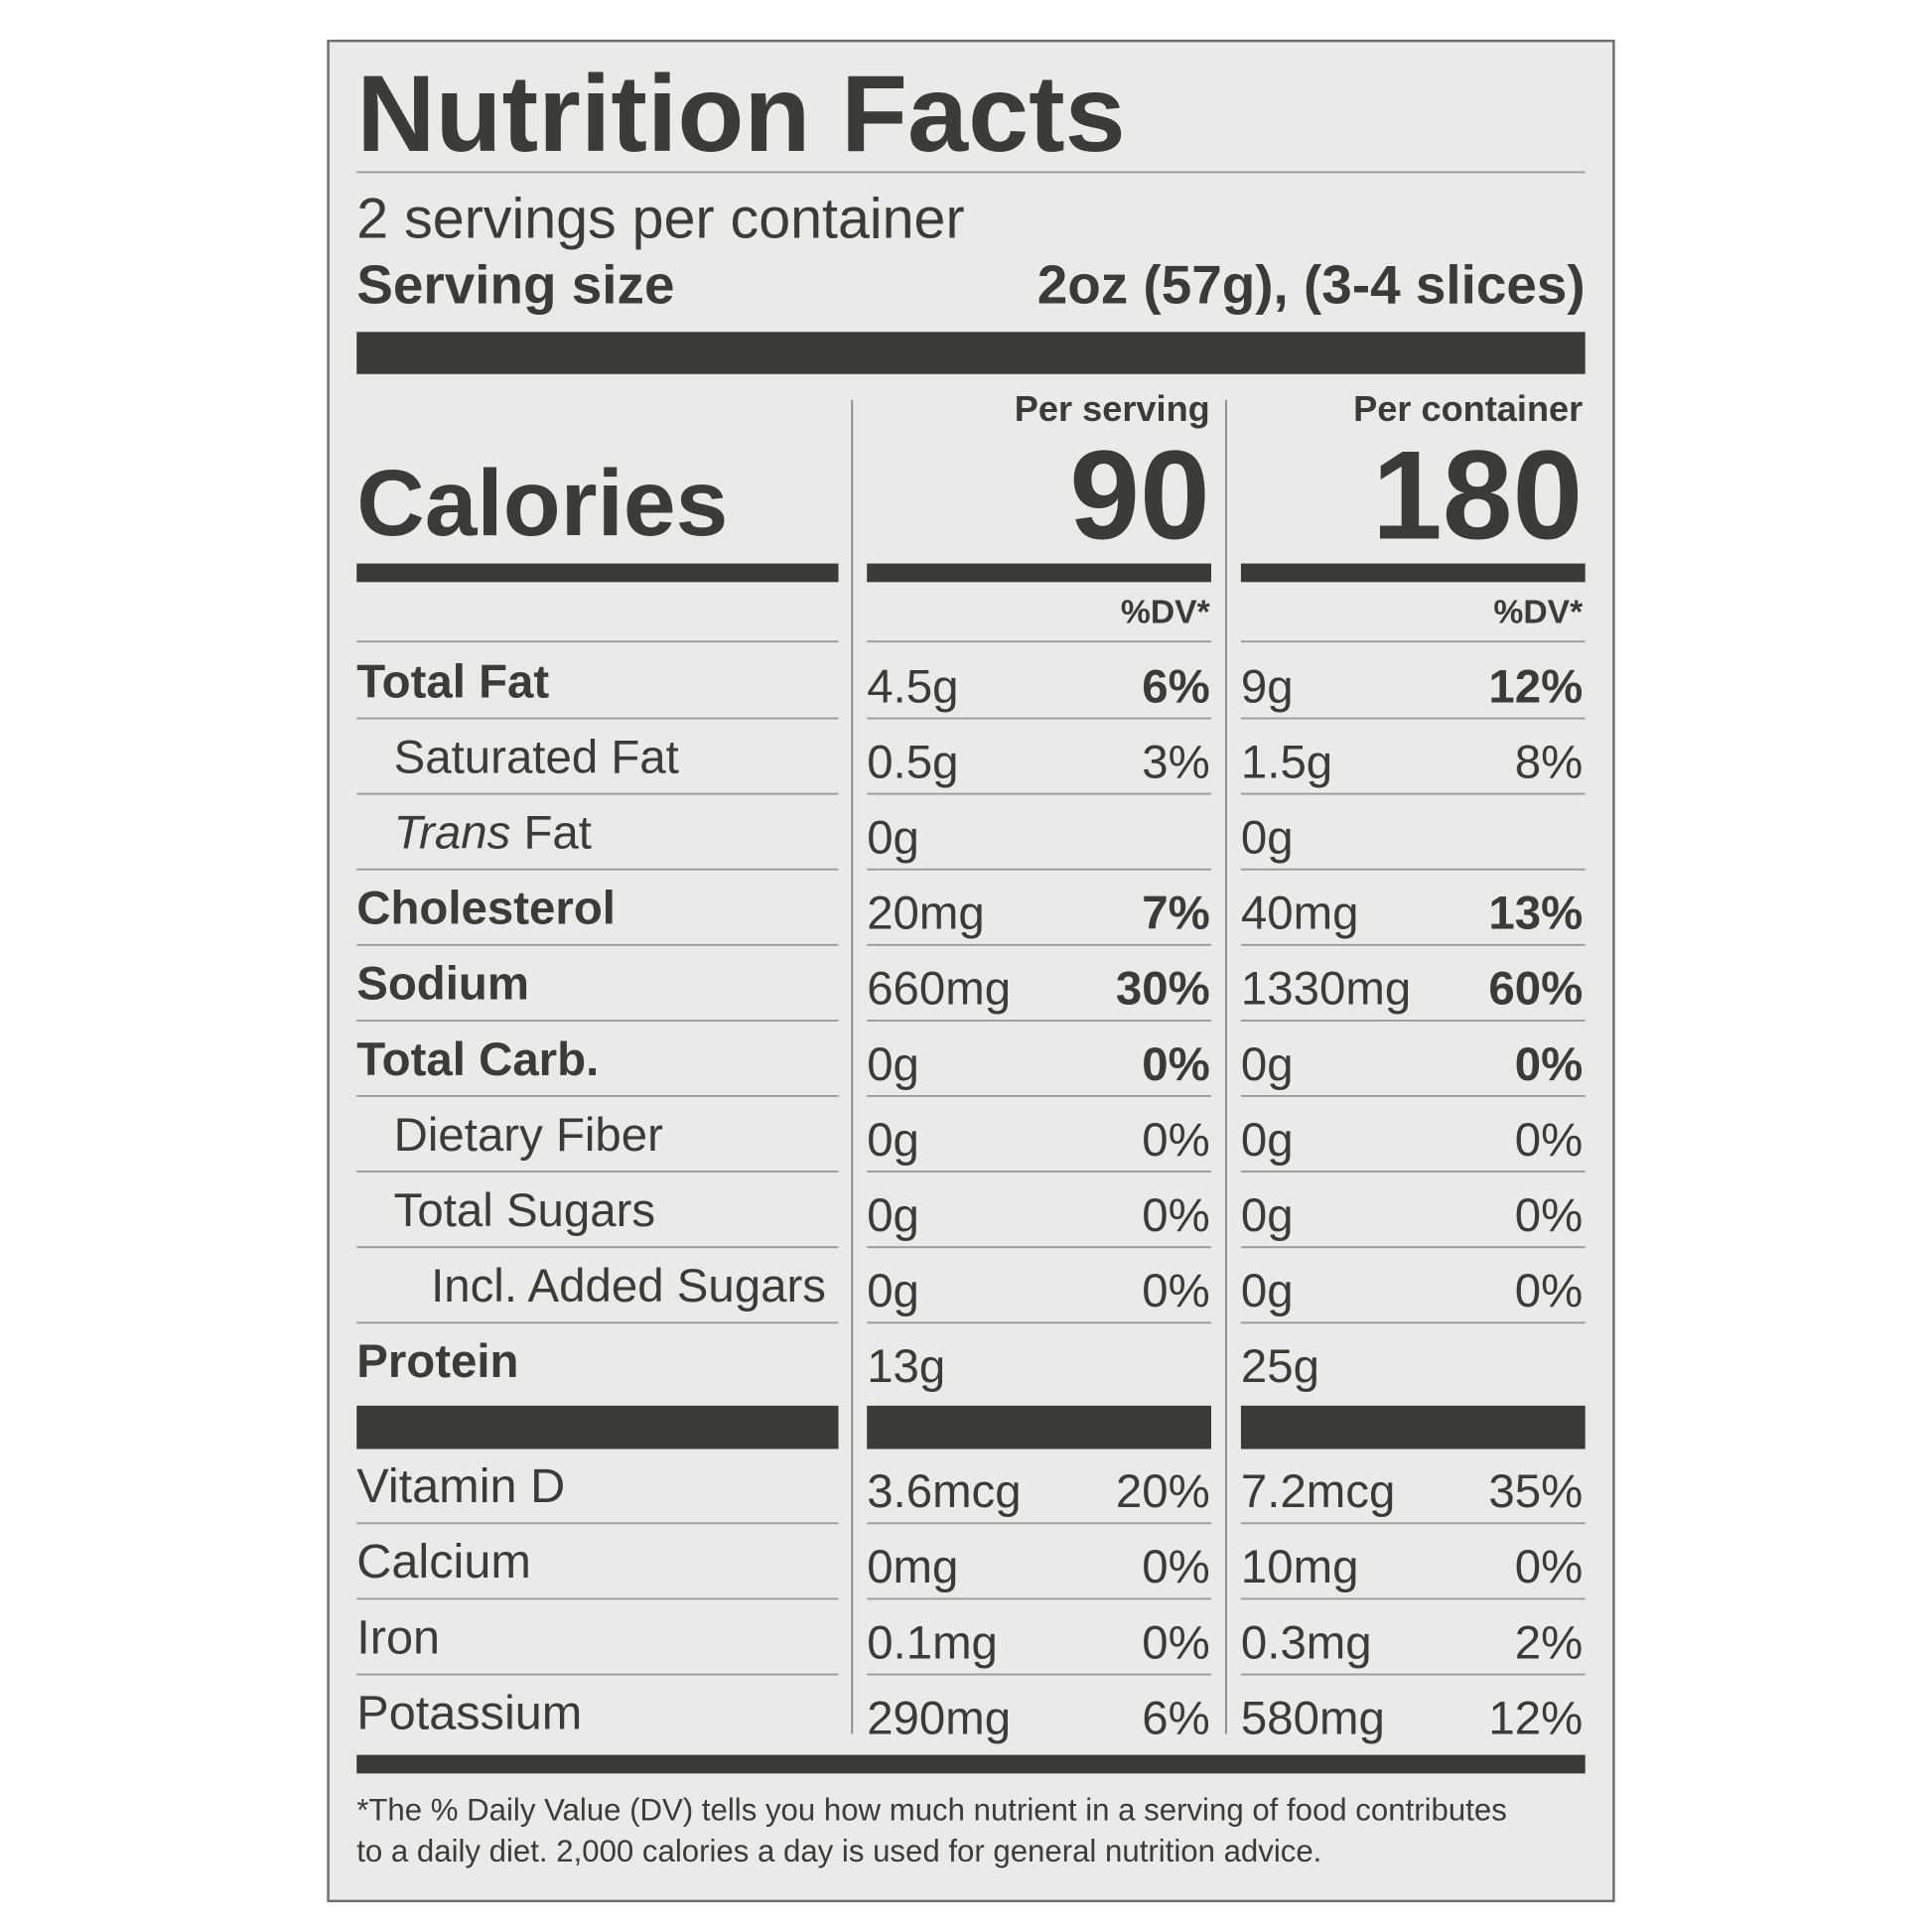  I want to click on nutrient-name-text: Potassium, so click(469, 1713).